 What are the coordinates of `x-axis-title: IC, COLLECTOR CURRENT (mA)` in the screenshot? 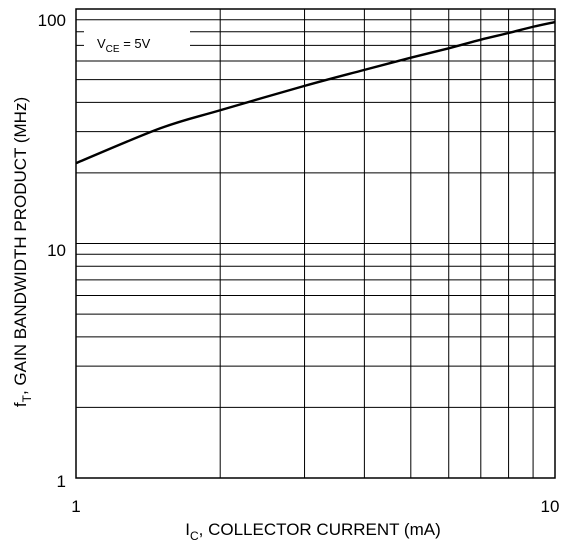 It's located at (313, 531).